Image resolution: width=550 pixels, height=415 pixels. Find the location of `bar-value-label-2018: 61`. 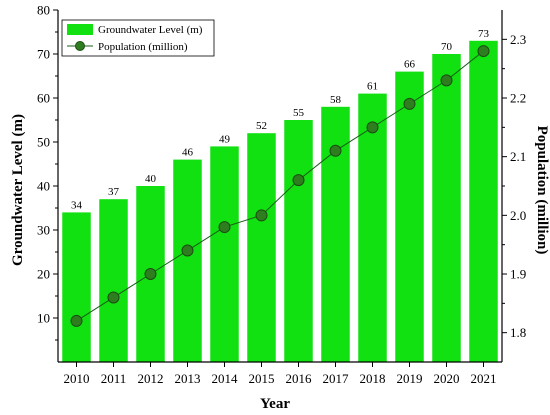

bar-value-label-2018: 61 is located at coordinates (372, 87).